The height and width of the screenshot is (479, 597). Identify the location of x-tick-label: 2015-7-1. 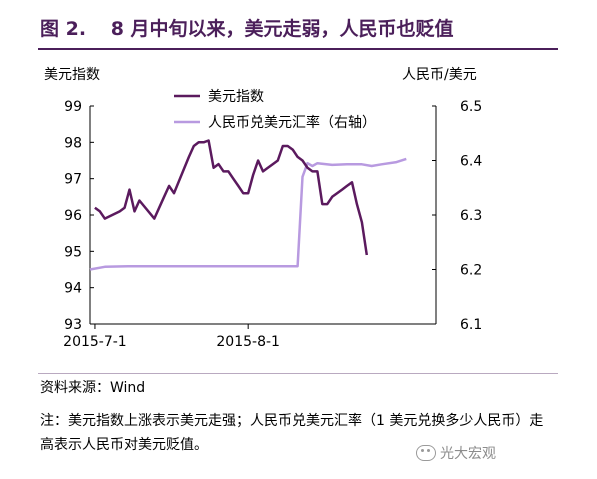
(95, 342).